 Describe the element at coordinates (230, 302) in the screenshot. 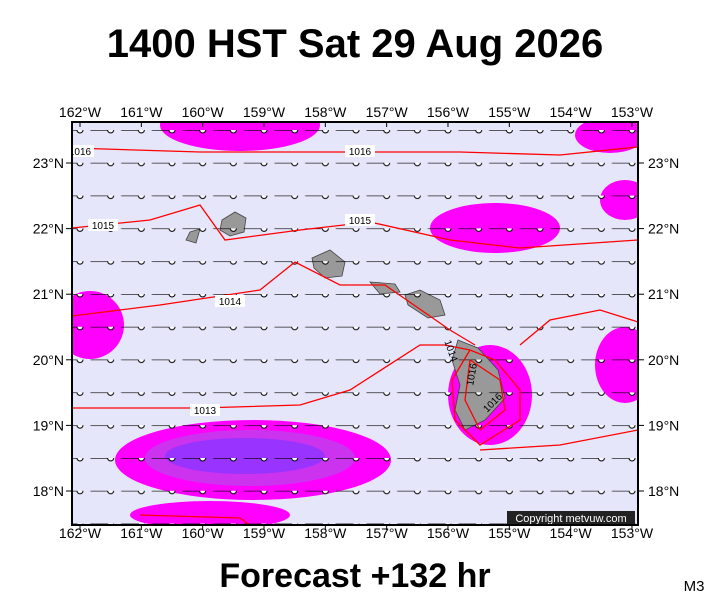

I see `isobar-label: 1014` at that location.